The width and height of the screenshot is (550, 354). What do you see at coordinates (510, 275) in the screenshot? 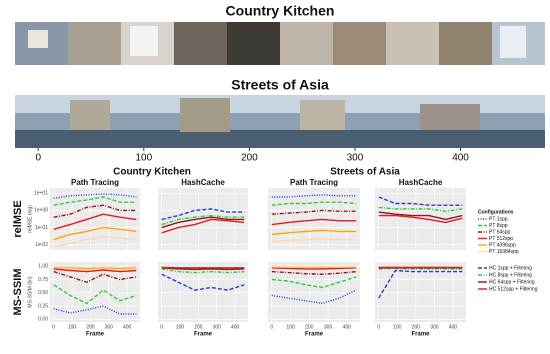
I see `legend-label: HC 8spp + Filtering` at bounding box center [510, 275].